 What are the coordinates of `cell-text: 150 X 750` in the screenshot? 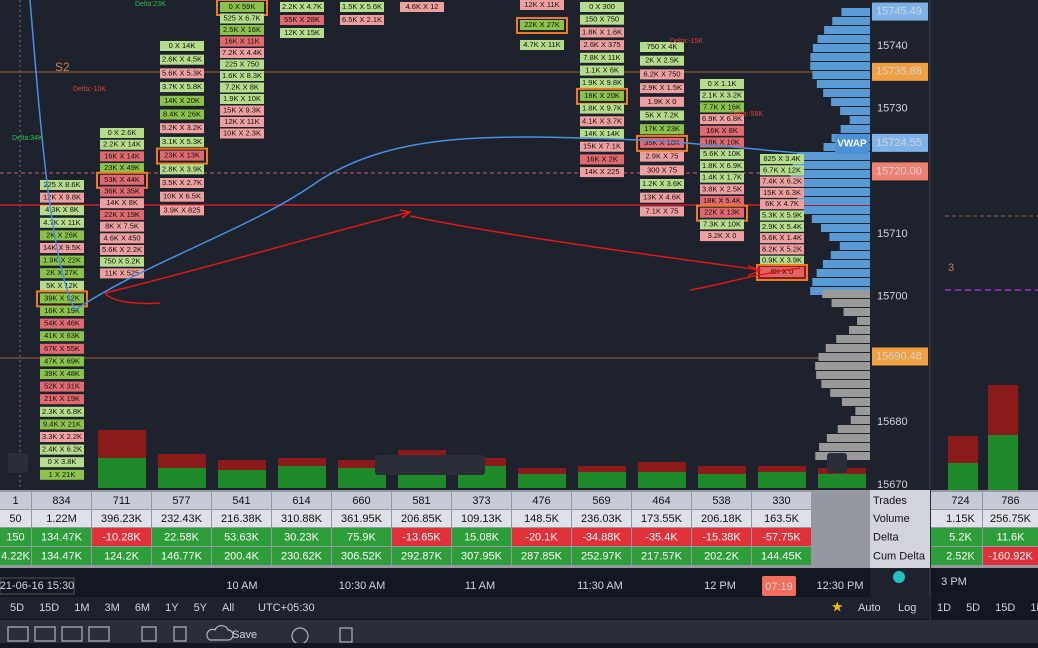 It's located at (602, 19).